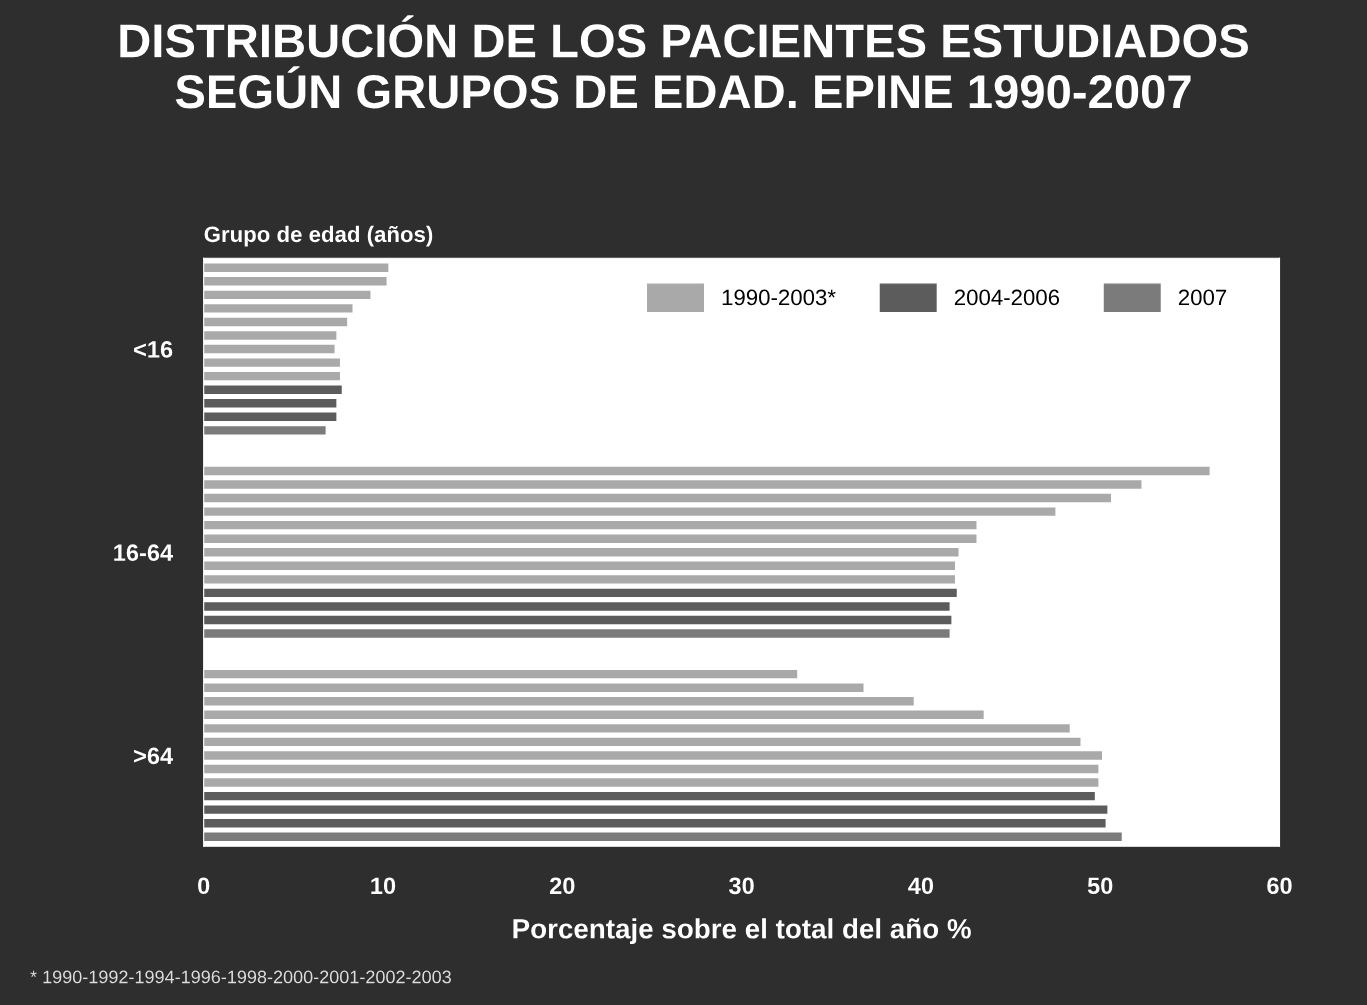  Describe the element at coordinates (153, 756) in the screenshot. I see `y-tick-label: >64` at that location.